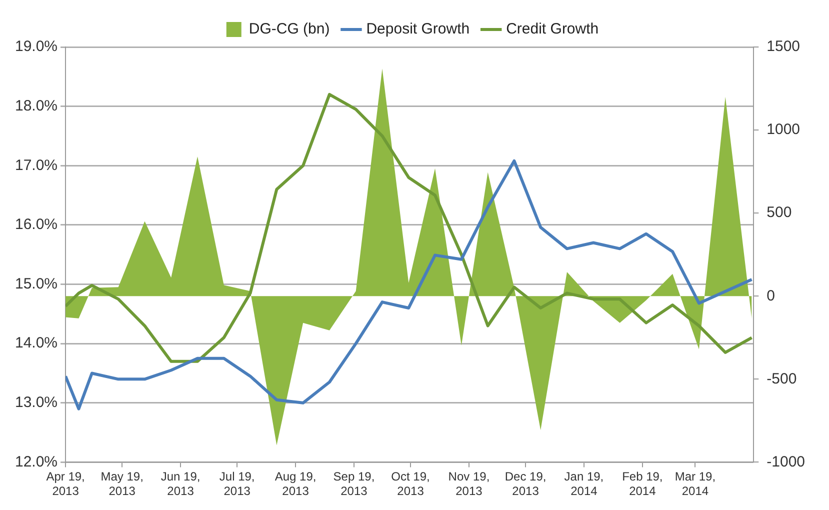 The width and height of the screenshot is (829, 510). Describe the element at coordinates (36, 105) in the screenshot. I see `y-tick-label: 18.0%` at that location.